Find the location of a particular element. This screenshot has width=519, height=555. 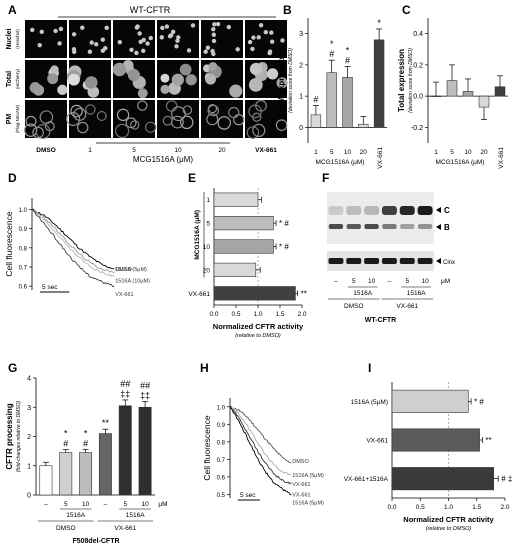

H-series-label-0-0: DMSO is located at coordinates (300, 462).